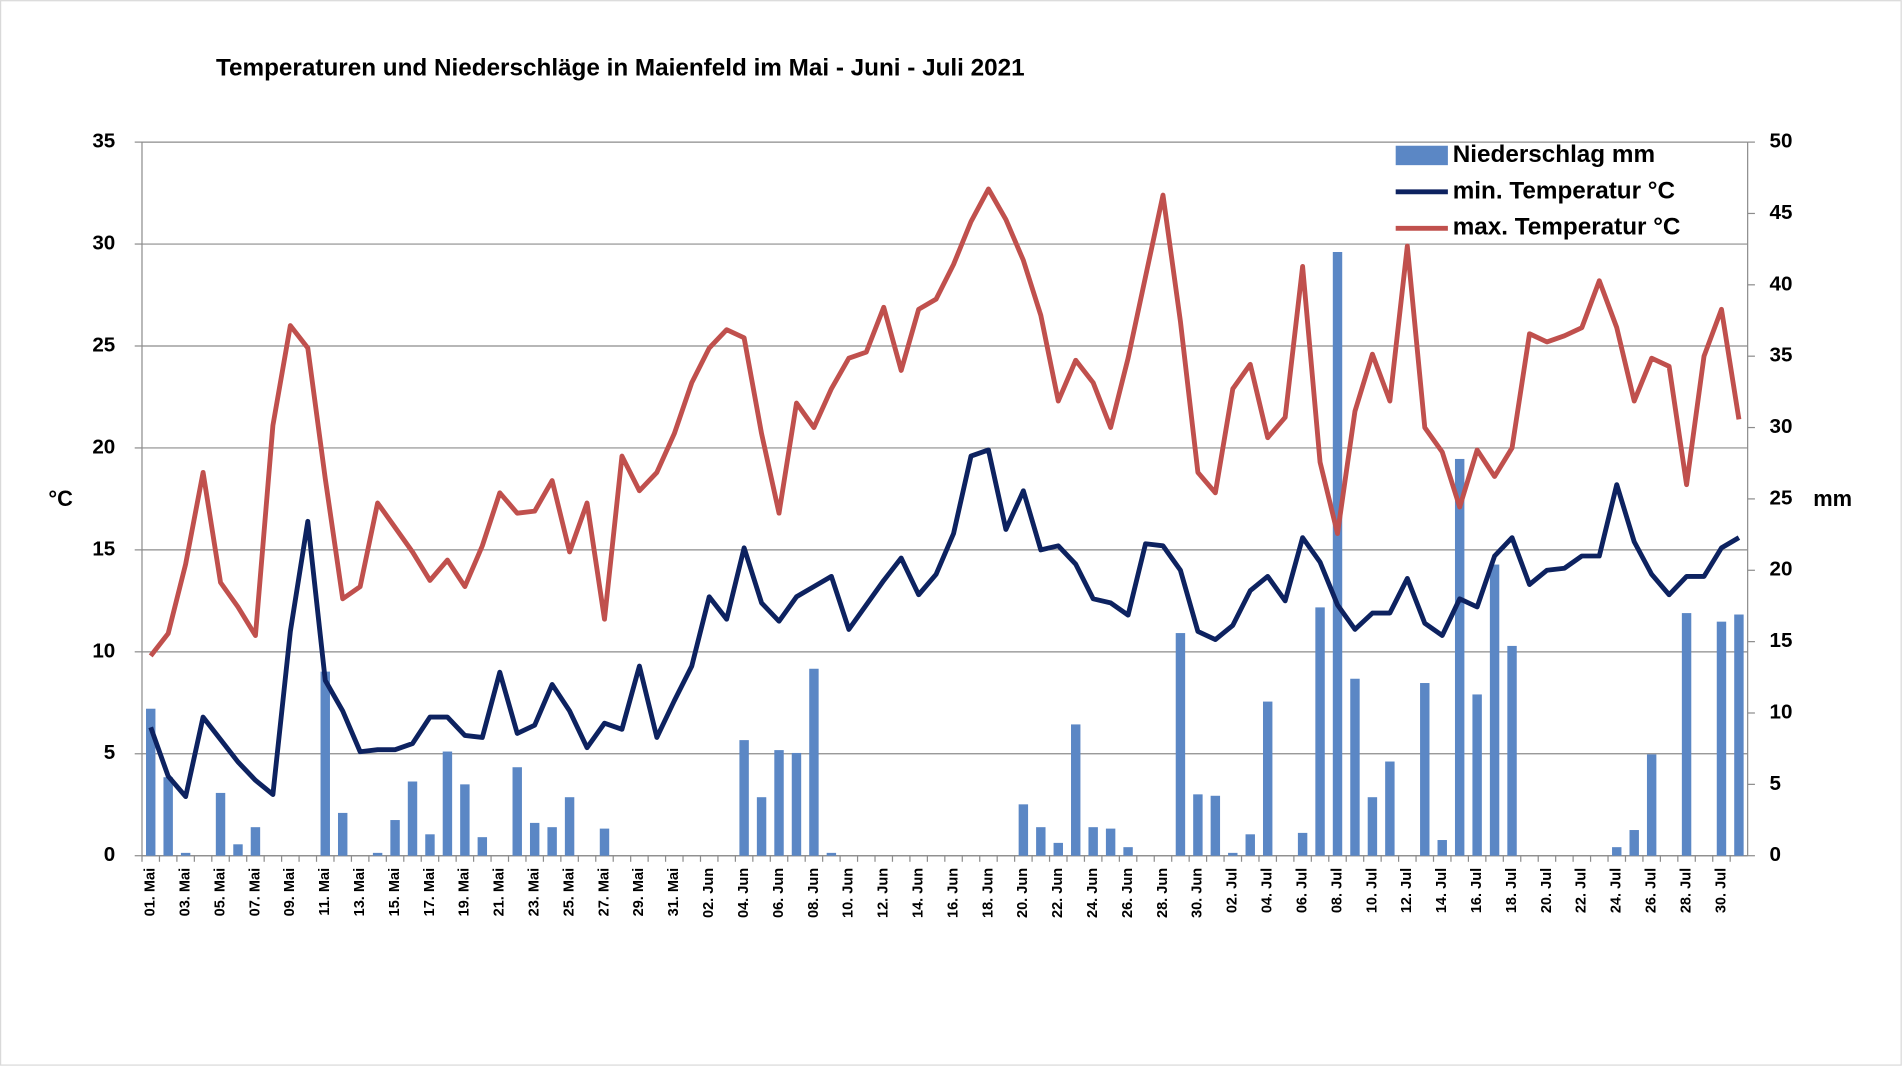 The height and width of the screenshot is (1067, 1903). I want to click on x-tick-label: 28. Jun, so click(1163, 893).